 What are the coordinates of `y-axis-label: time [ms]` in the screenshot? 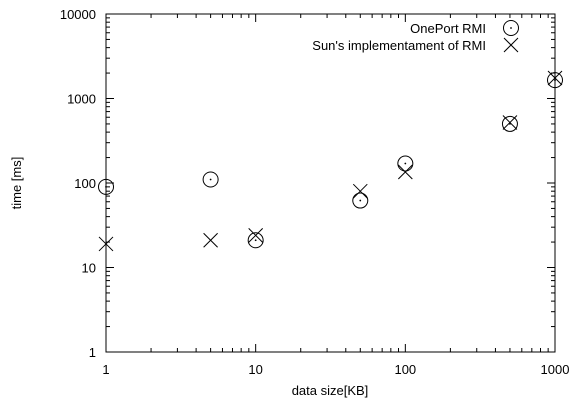 It's located at (16, 183).